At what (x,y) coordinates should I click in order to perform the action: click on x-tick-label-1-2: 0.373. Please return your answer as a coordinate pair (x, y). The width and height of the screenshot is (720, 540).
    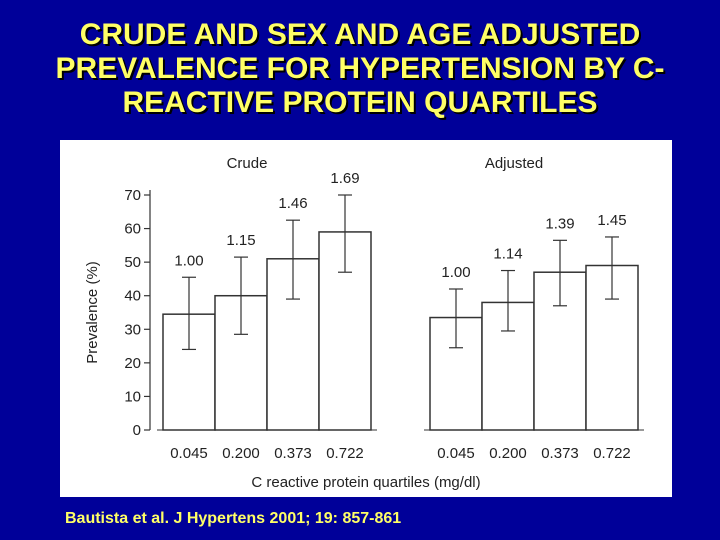
    Looking at the image, I should click on (560, 453).